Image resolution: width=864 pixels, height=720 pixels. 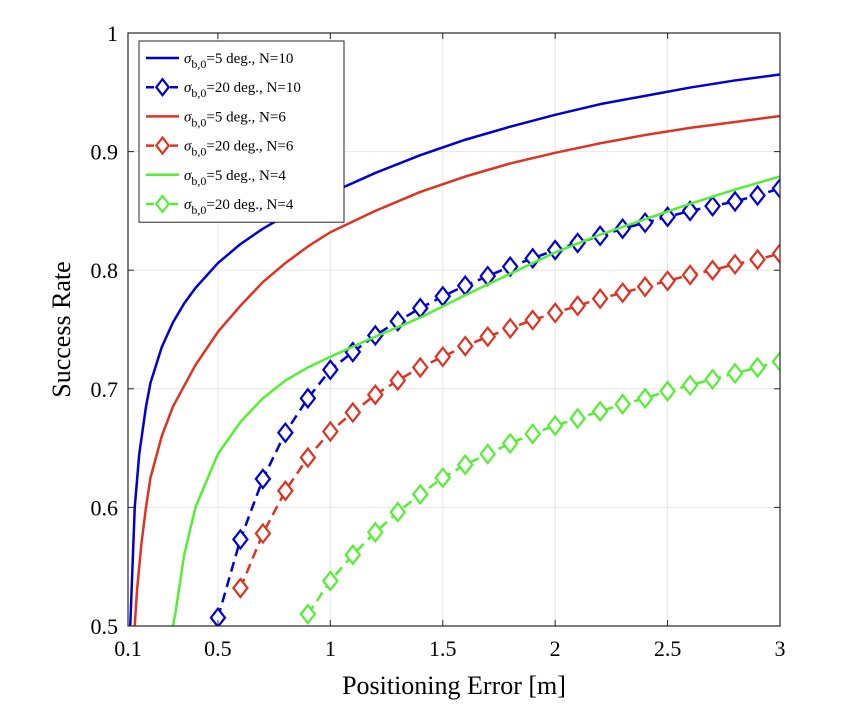 I want to click on legend-item: σb,0=20 deg., N=10, so click(x=223, y=88).